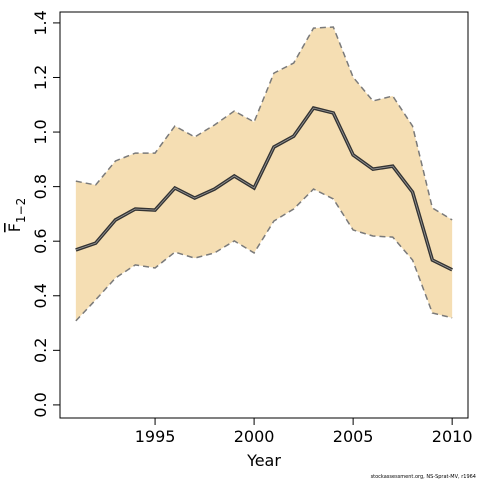  I want to click on y-axis-label-main: F, so click(14, 227).